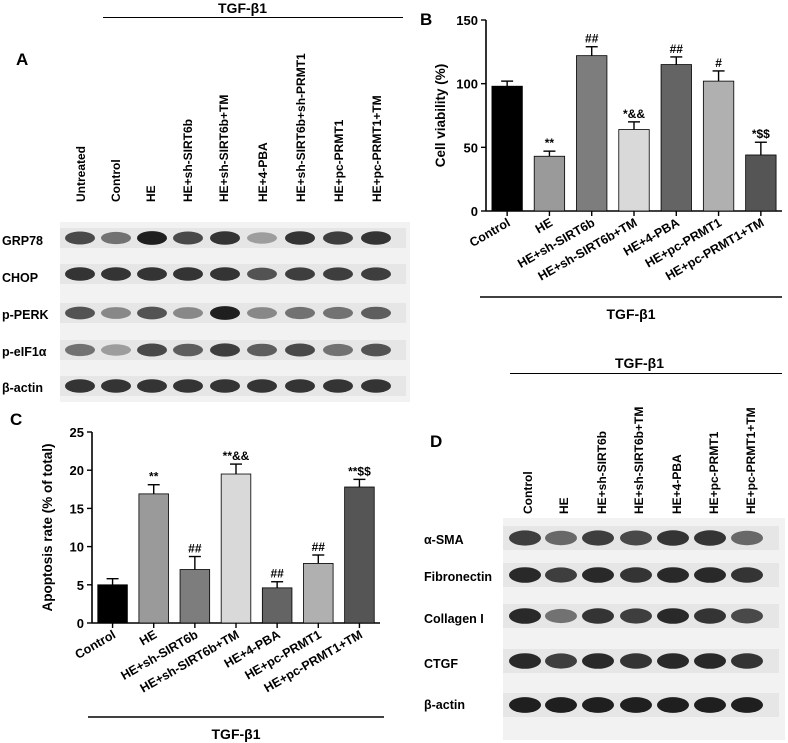  I want to click on lane-label-d-2: HE+sh-SIRT6b, so click(602, 472).